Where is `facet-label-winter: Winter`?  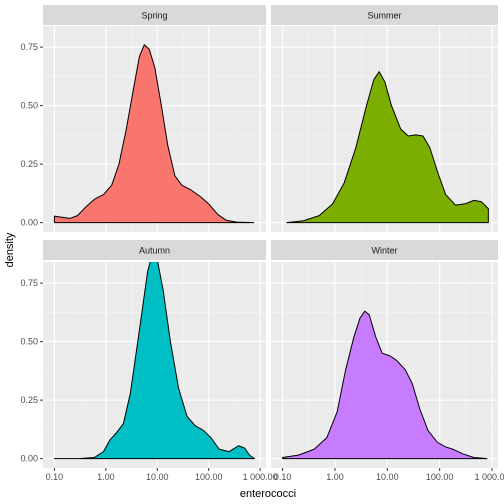
facet-label-winter: Winter is located at coordinates (384, 251).